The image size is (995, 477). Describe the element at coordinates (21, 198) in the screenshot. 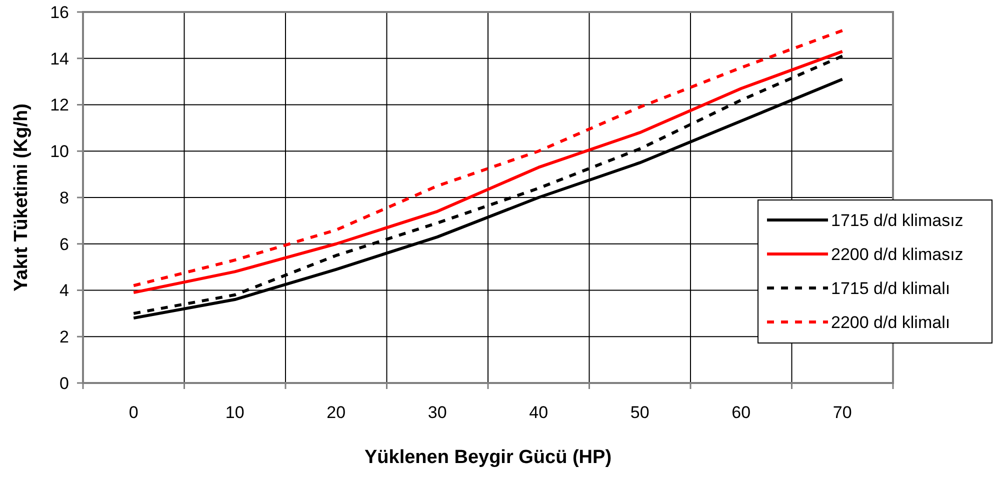

I see `y-axis-title: Yakıt Tüketimi (Kg/h)` at that location.